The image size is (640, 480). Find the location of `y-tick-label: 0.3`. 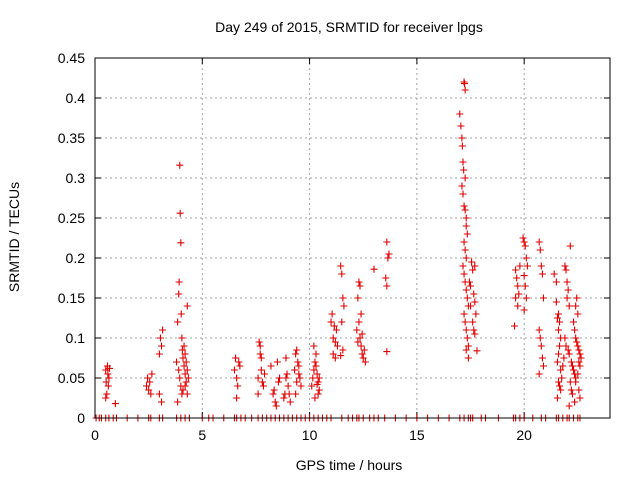

y-tick-label: 0.3 is located at coordinates (76, 178).